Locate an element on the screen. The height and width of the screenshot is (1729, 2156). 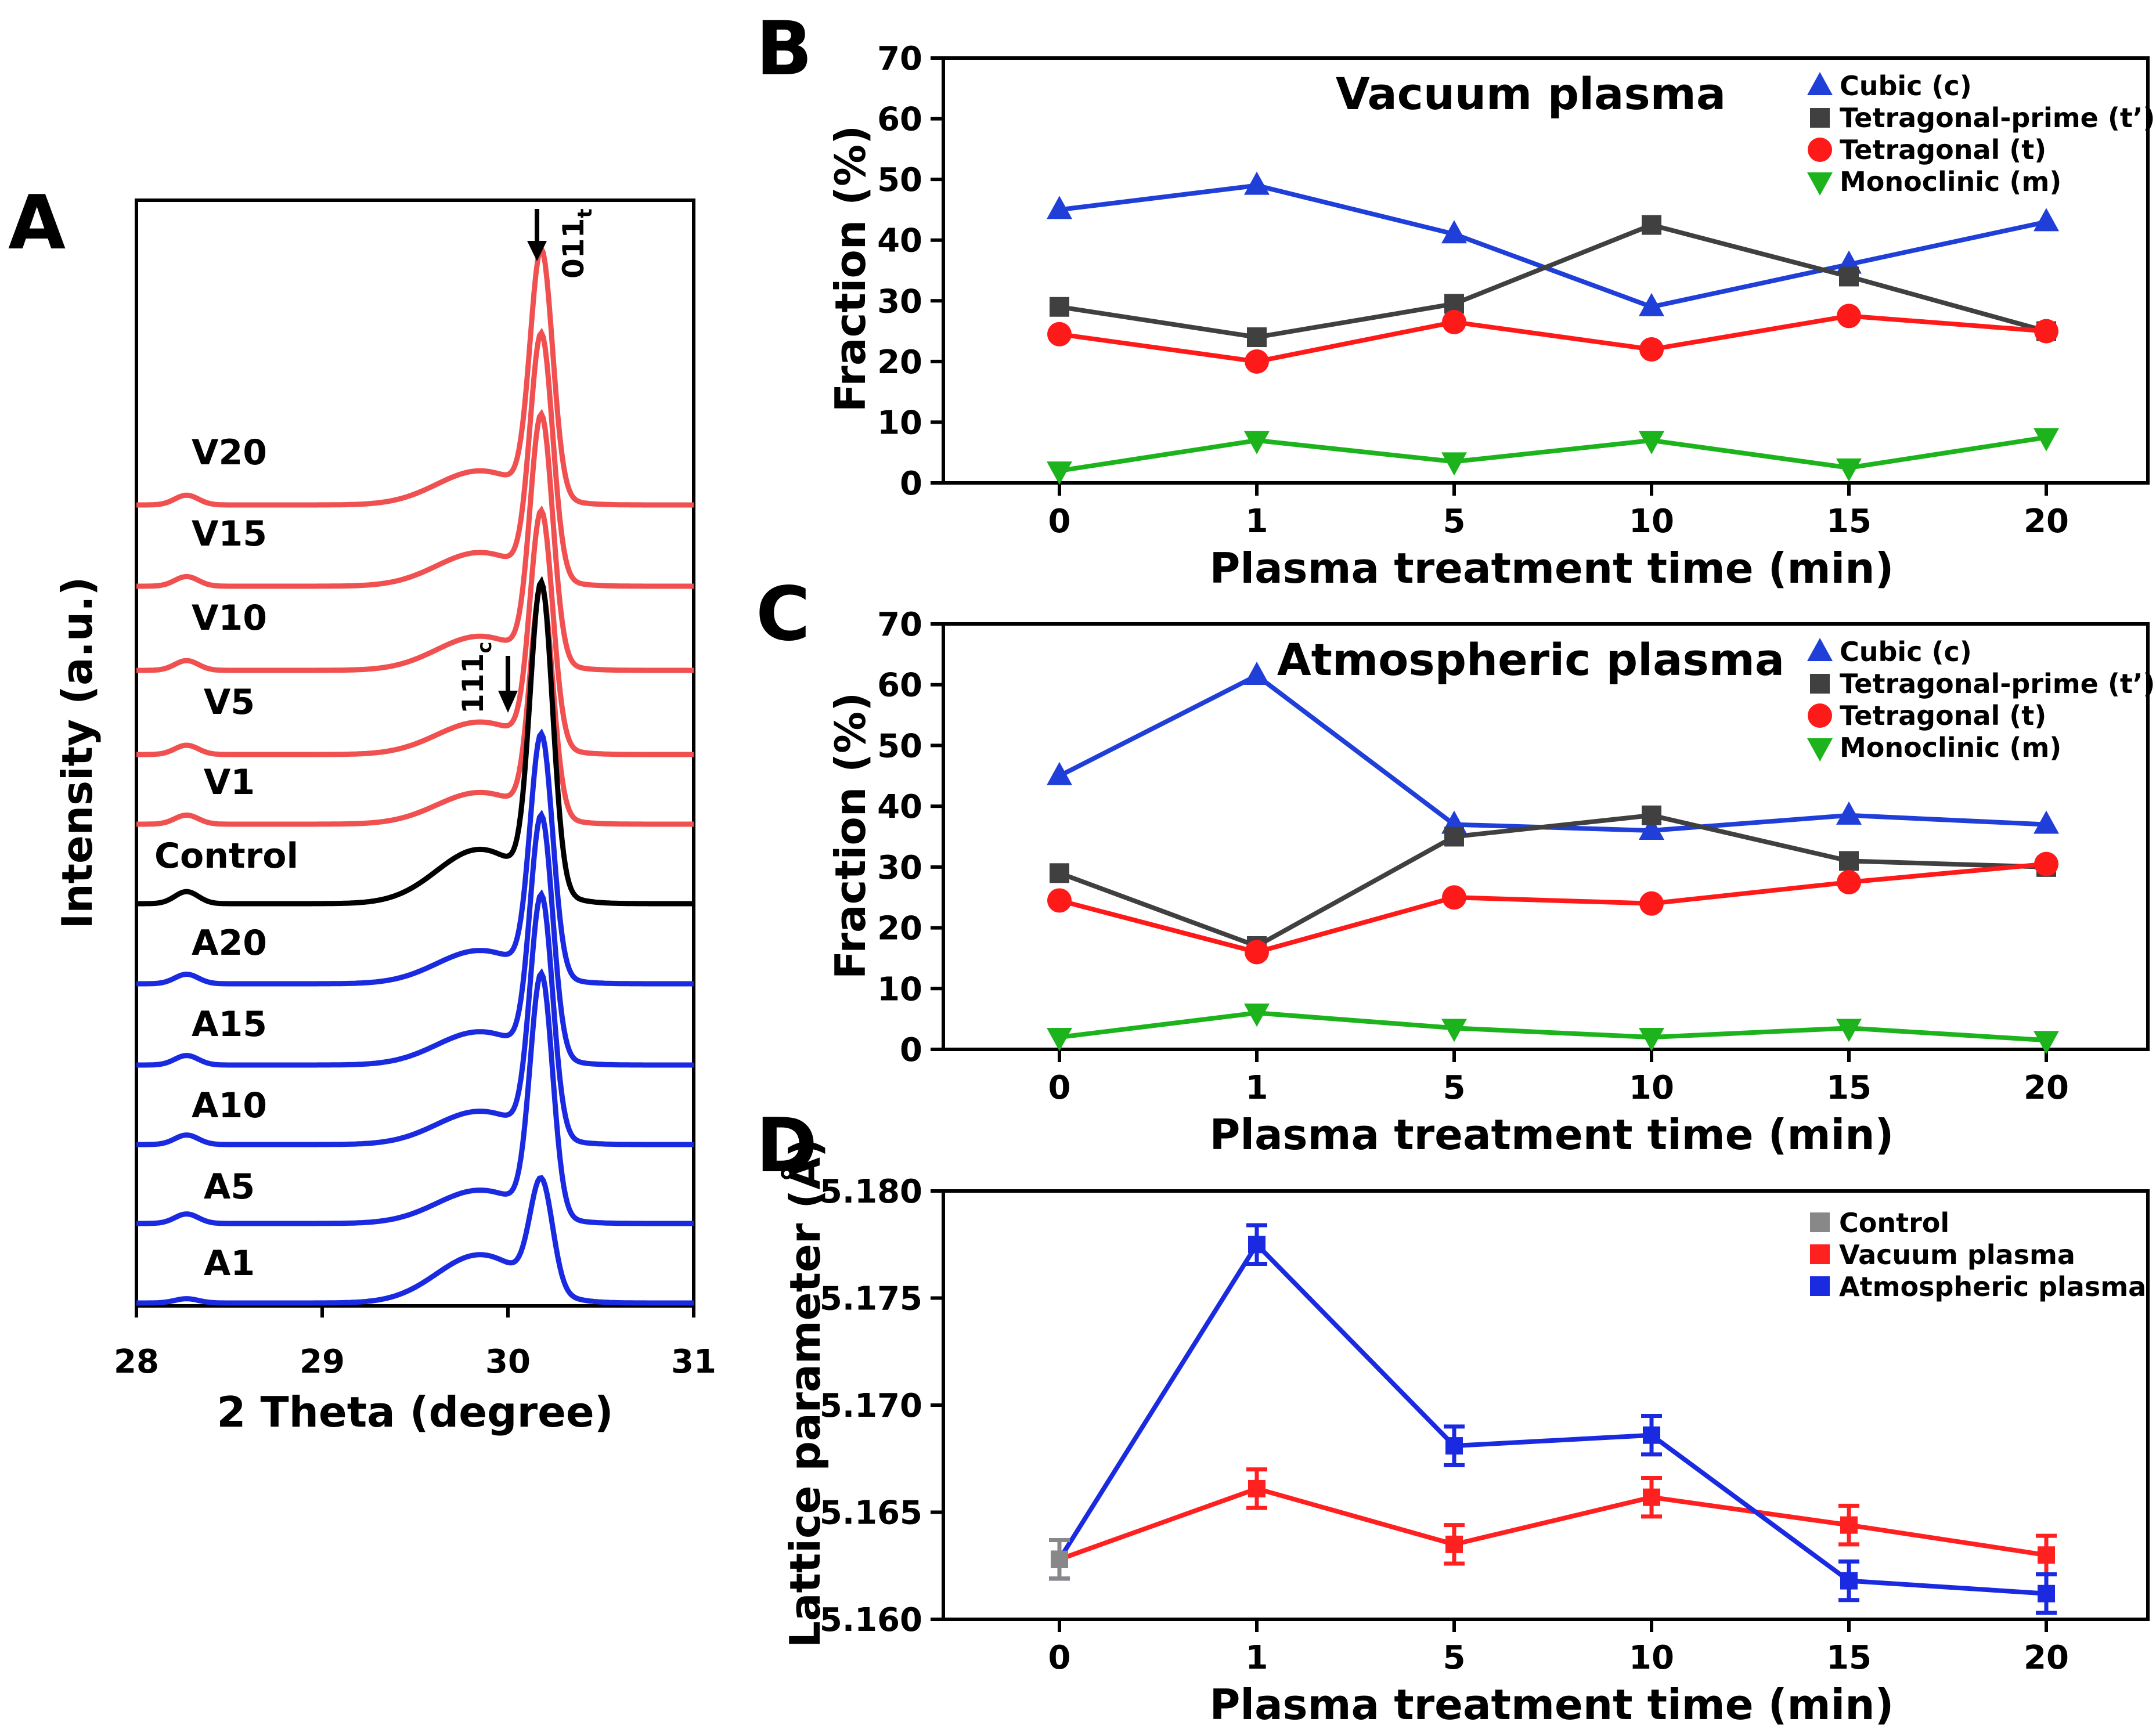
trace-label-a15: A15 is located at coordinates (230, 1024).